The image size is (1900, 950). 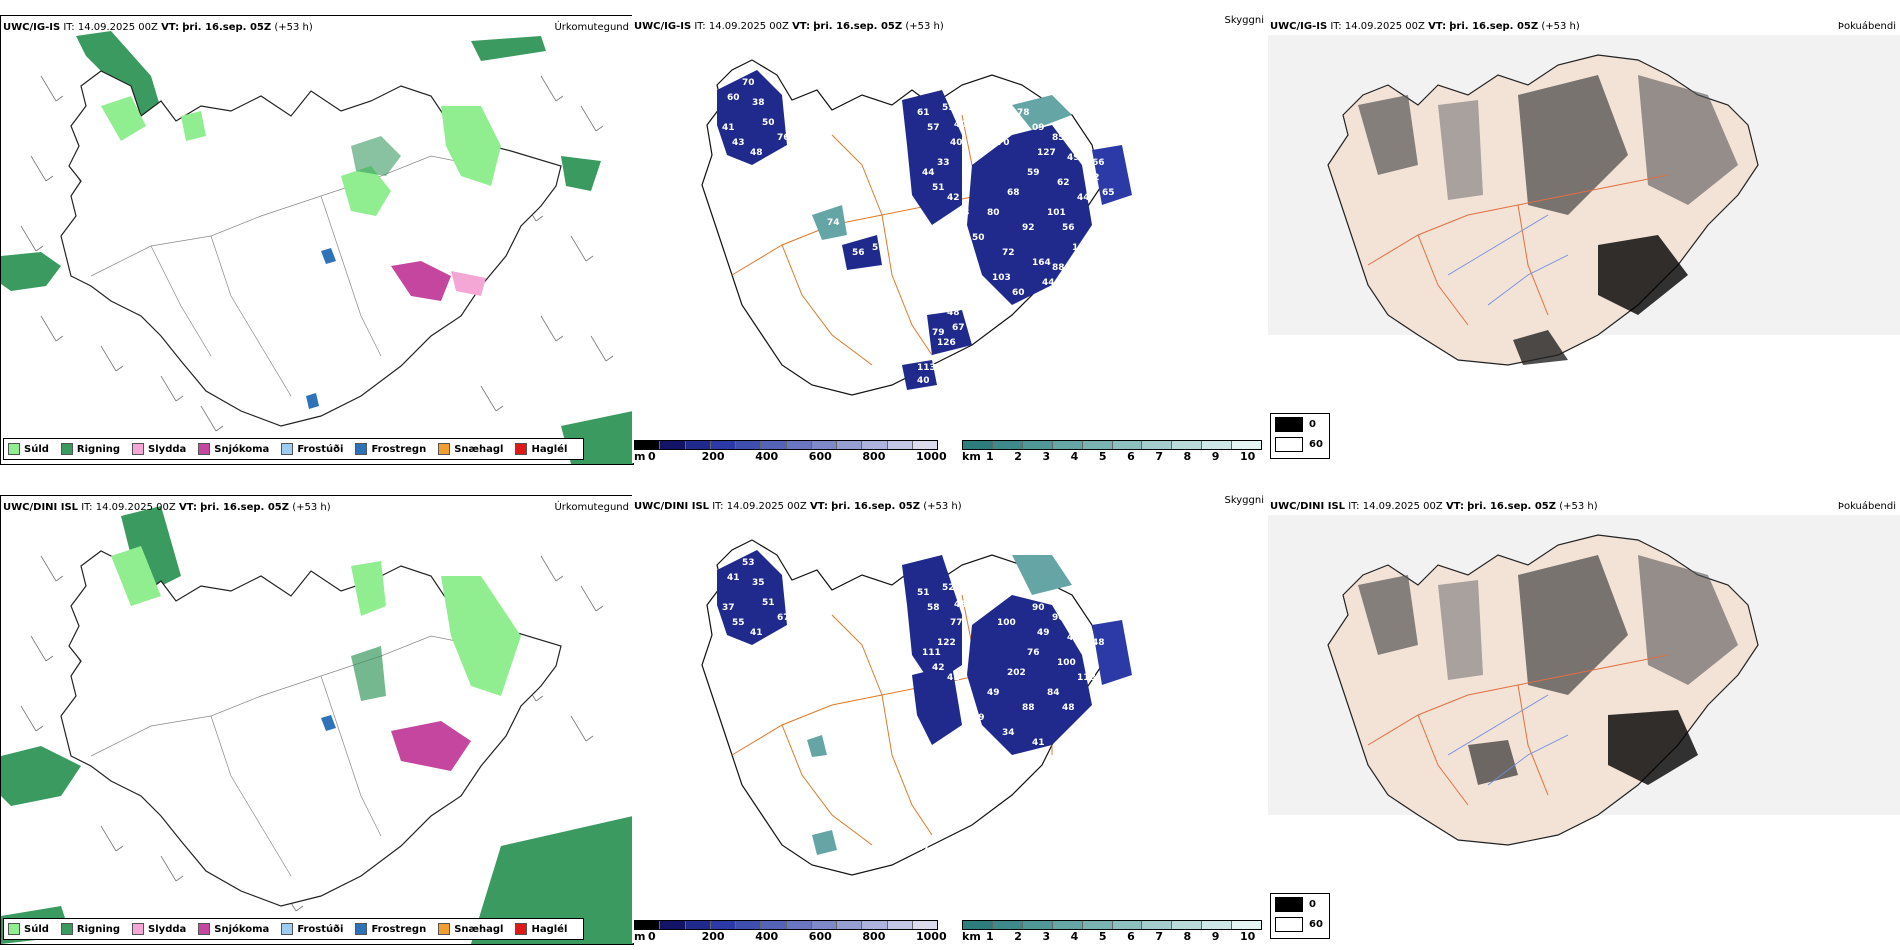 What do you see at coordinates (1021, 773) in the screenshot?
I see `cloud-base-label: 122` at bounding box center [1021, 773].